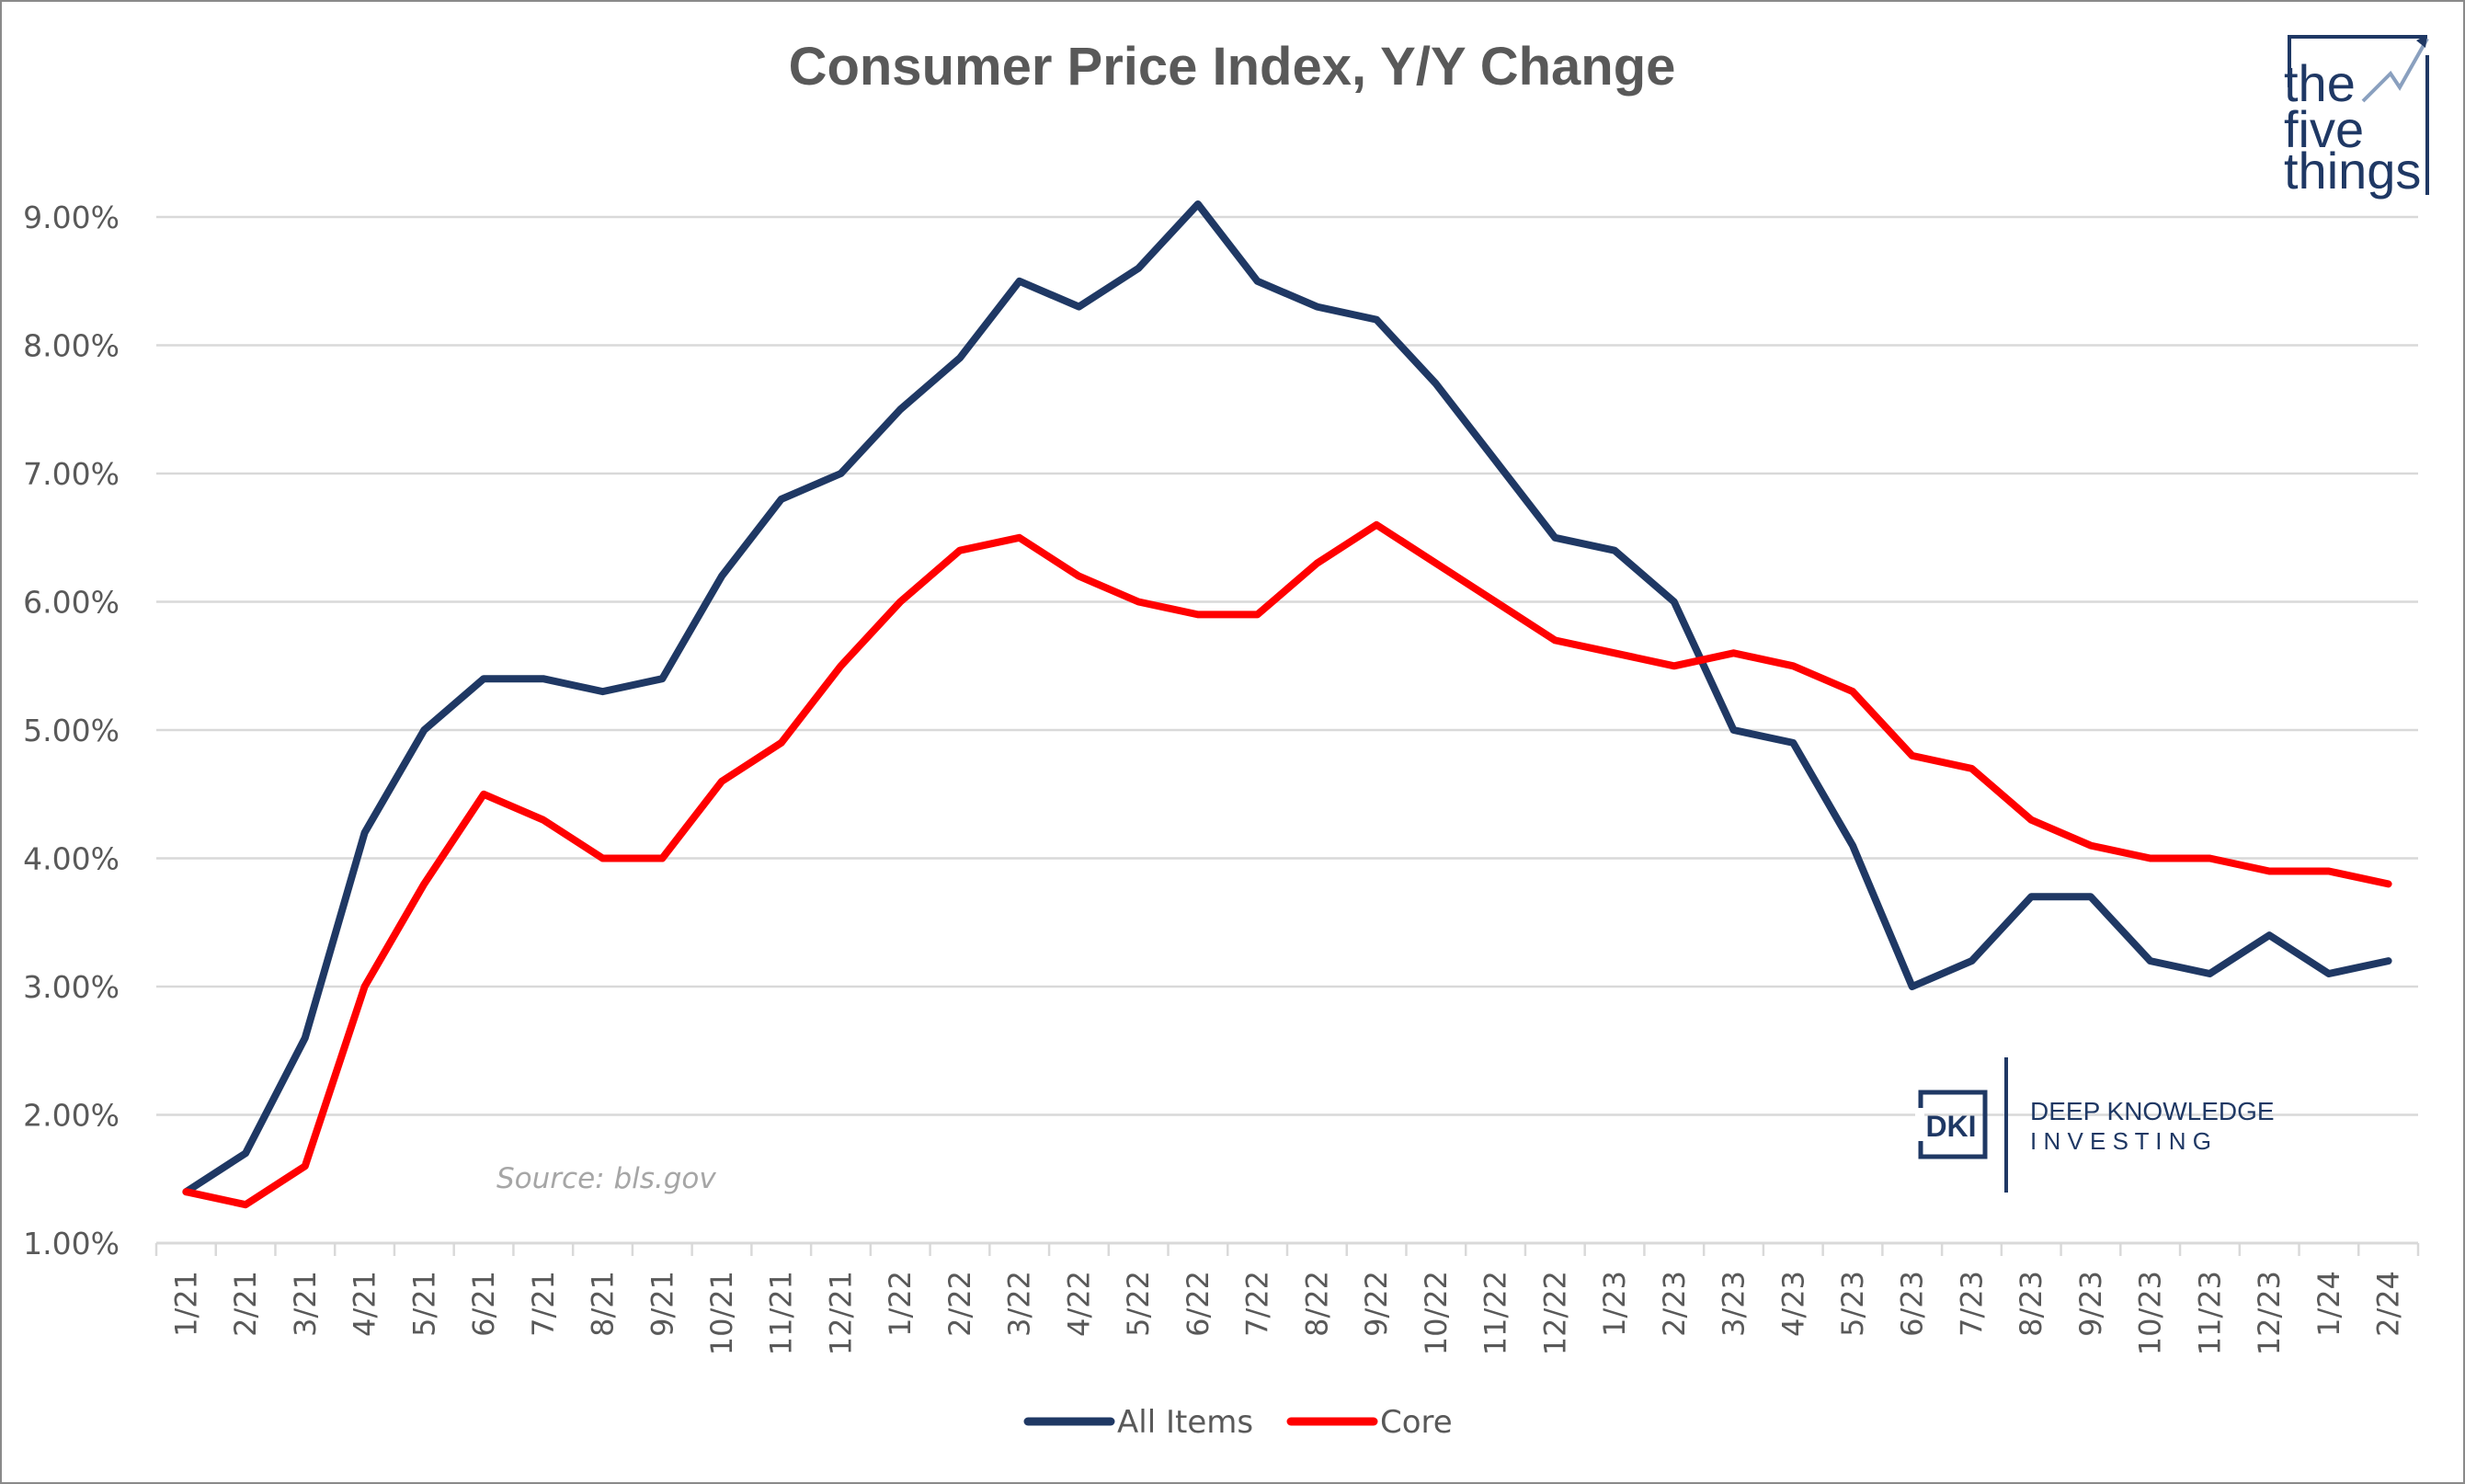 This screenshot has height=1484, width=2465. What do you see at coordinates (2329, 1304) in the screenshot?
I see `x-tick-label: 1/24` at bounding box center [2329, 1304].